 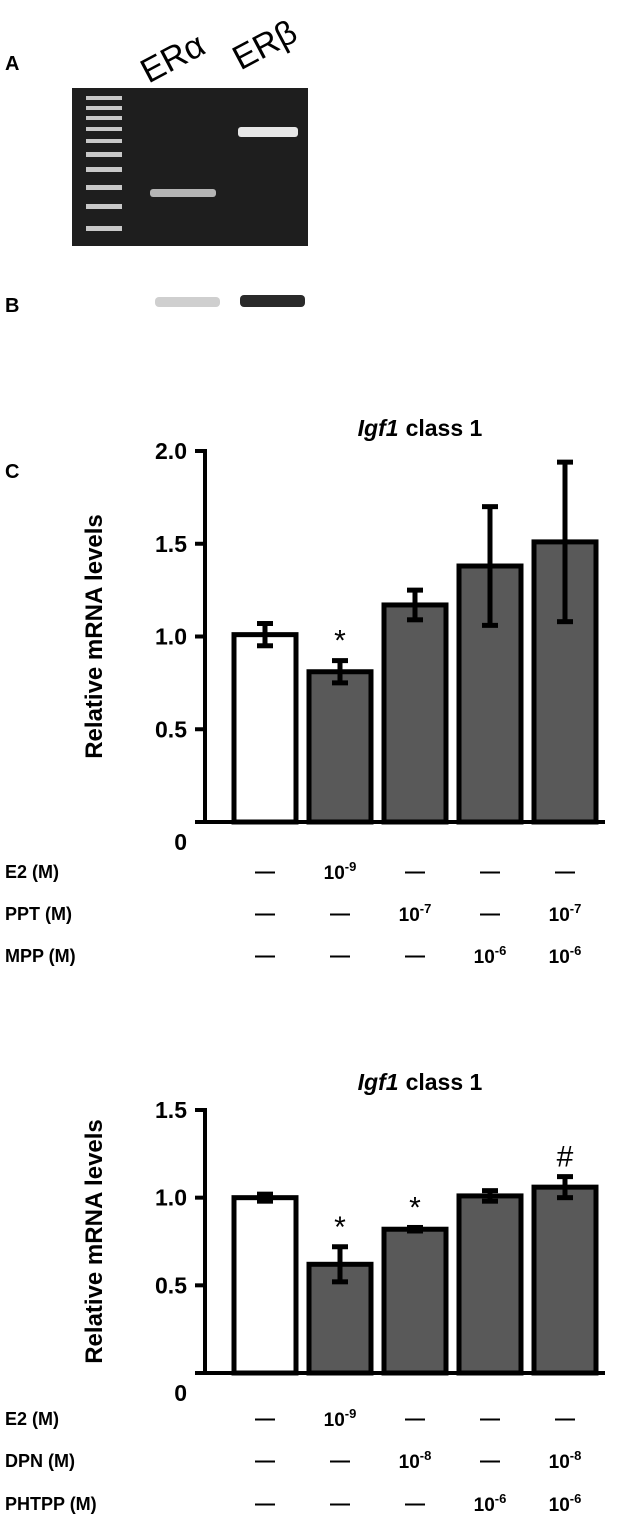 I want to click on lane-label: ERβ, so click(x=264, y=45).